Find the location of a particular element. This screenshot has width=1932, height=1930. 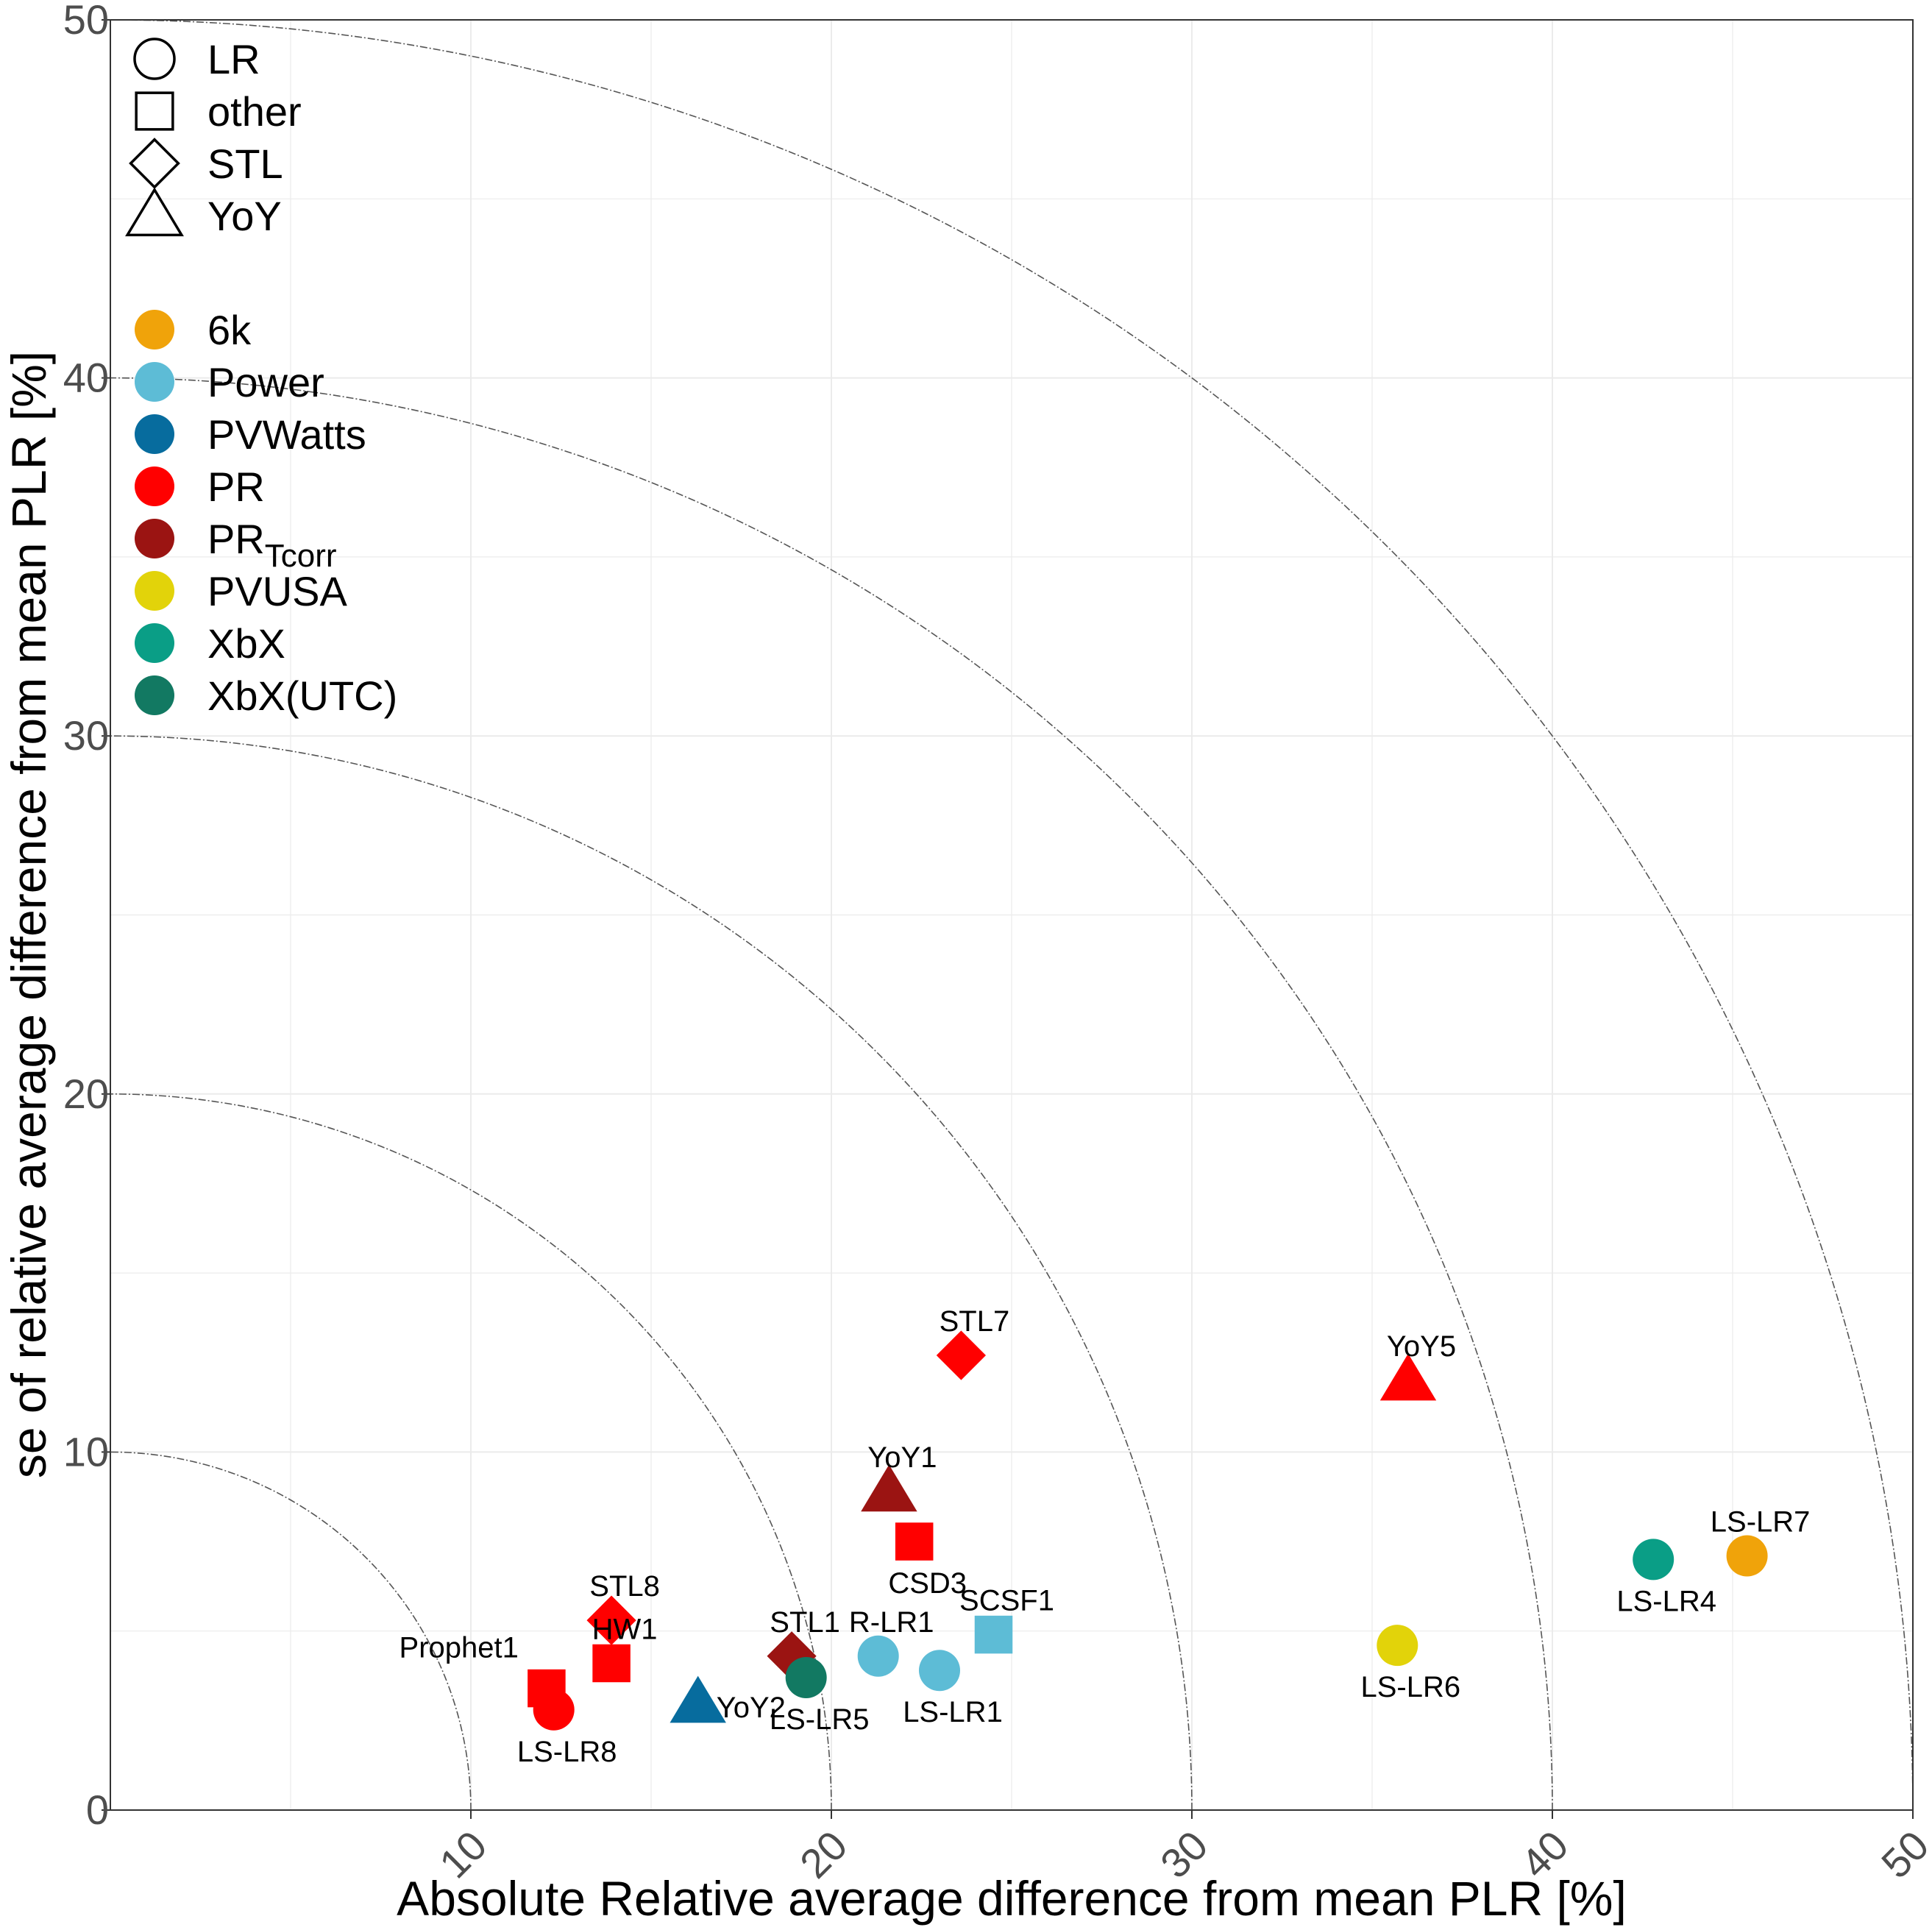

legend-label: Power is located at coordinates (265, 382).